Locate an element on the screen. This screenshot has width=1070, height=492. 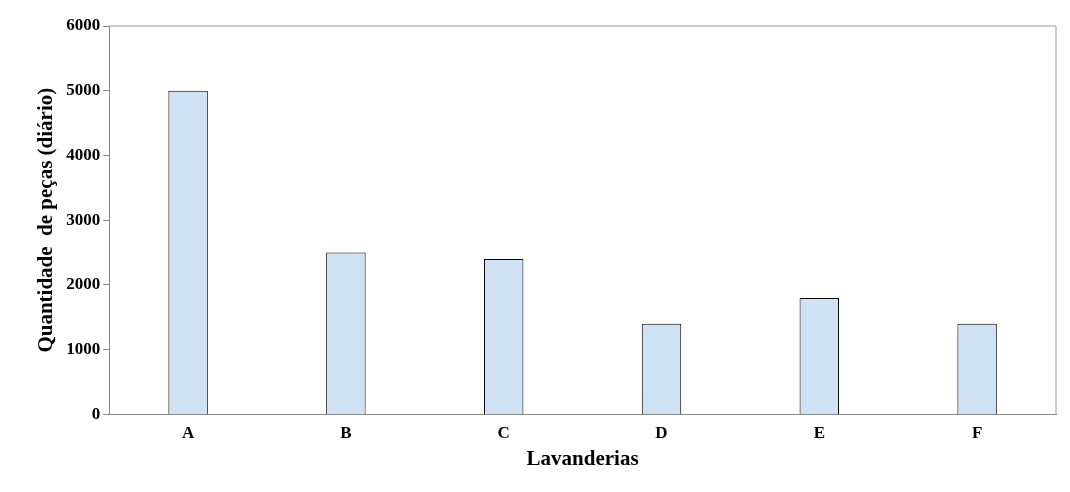
y-tick-label: 5000 is located at coordinates (83, 90).